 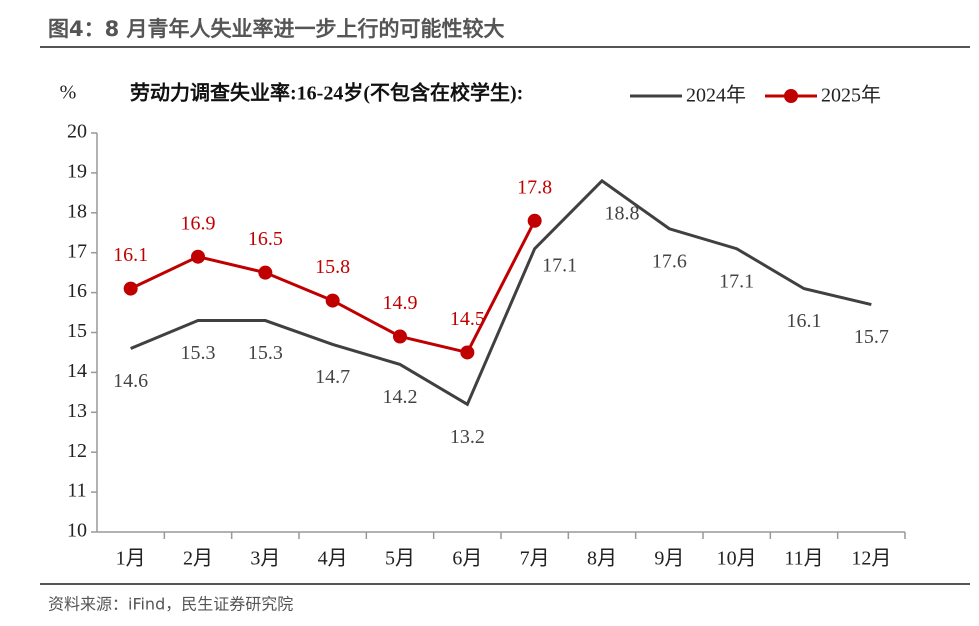 What do you see at coordinates (333, 559) in the screenshot?
I see `x-tick-label: 4月` at bounding box center [333, 559].